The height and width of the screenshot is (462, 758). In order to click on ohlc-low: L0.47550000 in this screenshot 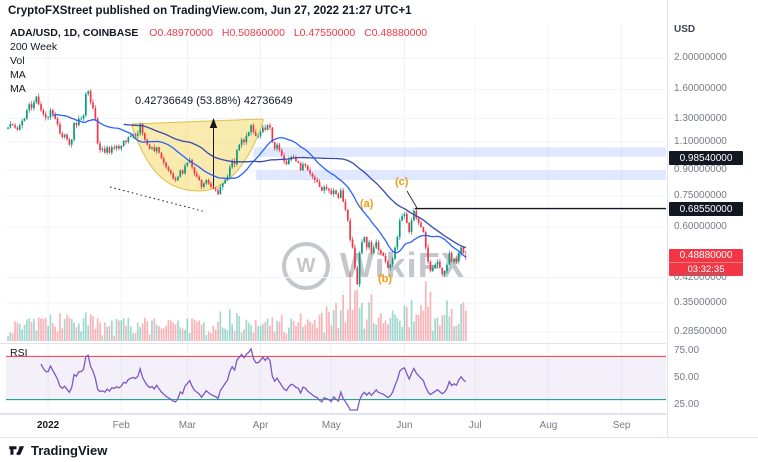, I will do `click(324, 33)`.